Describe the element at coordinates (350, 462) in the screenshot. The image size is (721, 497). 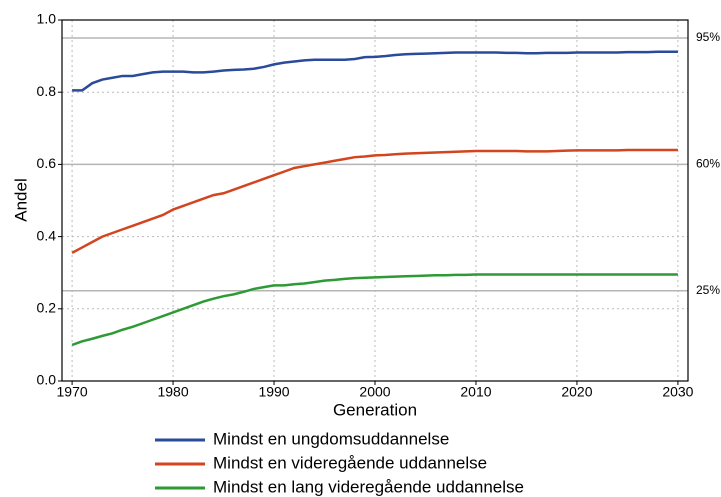
I see `legend-label: Mindst en videregående uddannelse` at that location.